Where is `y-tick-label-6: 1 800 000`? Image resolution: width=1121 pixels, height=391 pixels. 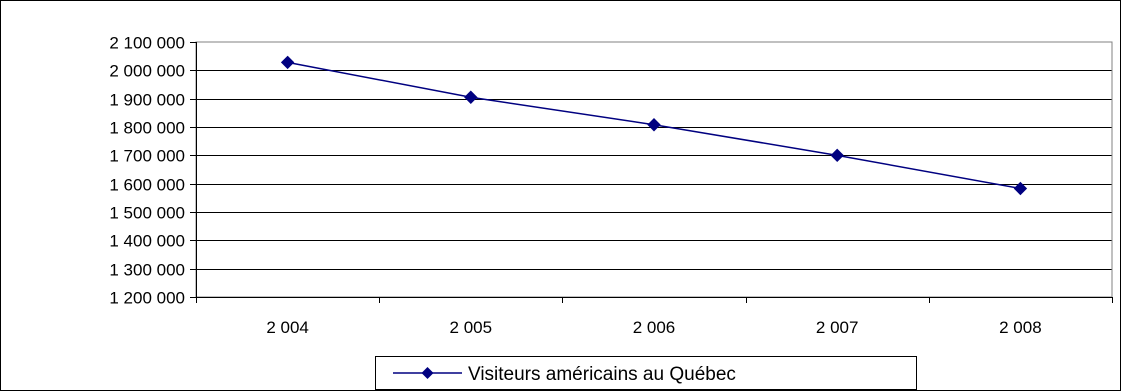
y-tick-label-6: 1 800 000 is located at coordinates (147, 128).